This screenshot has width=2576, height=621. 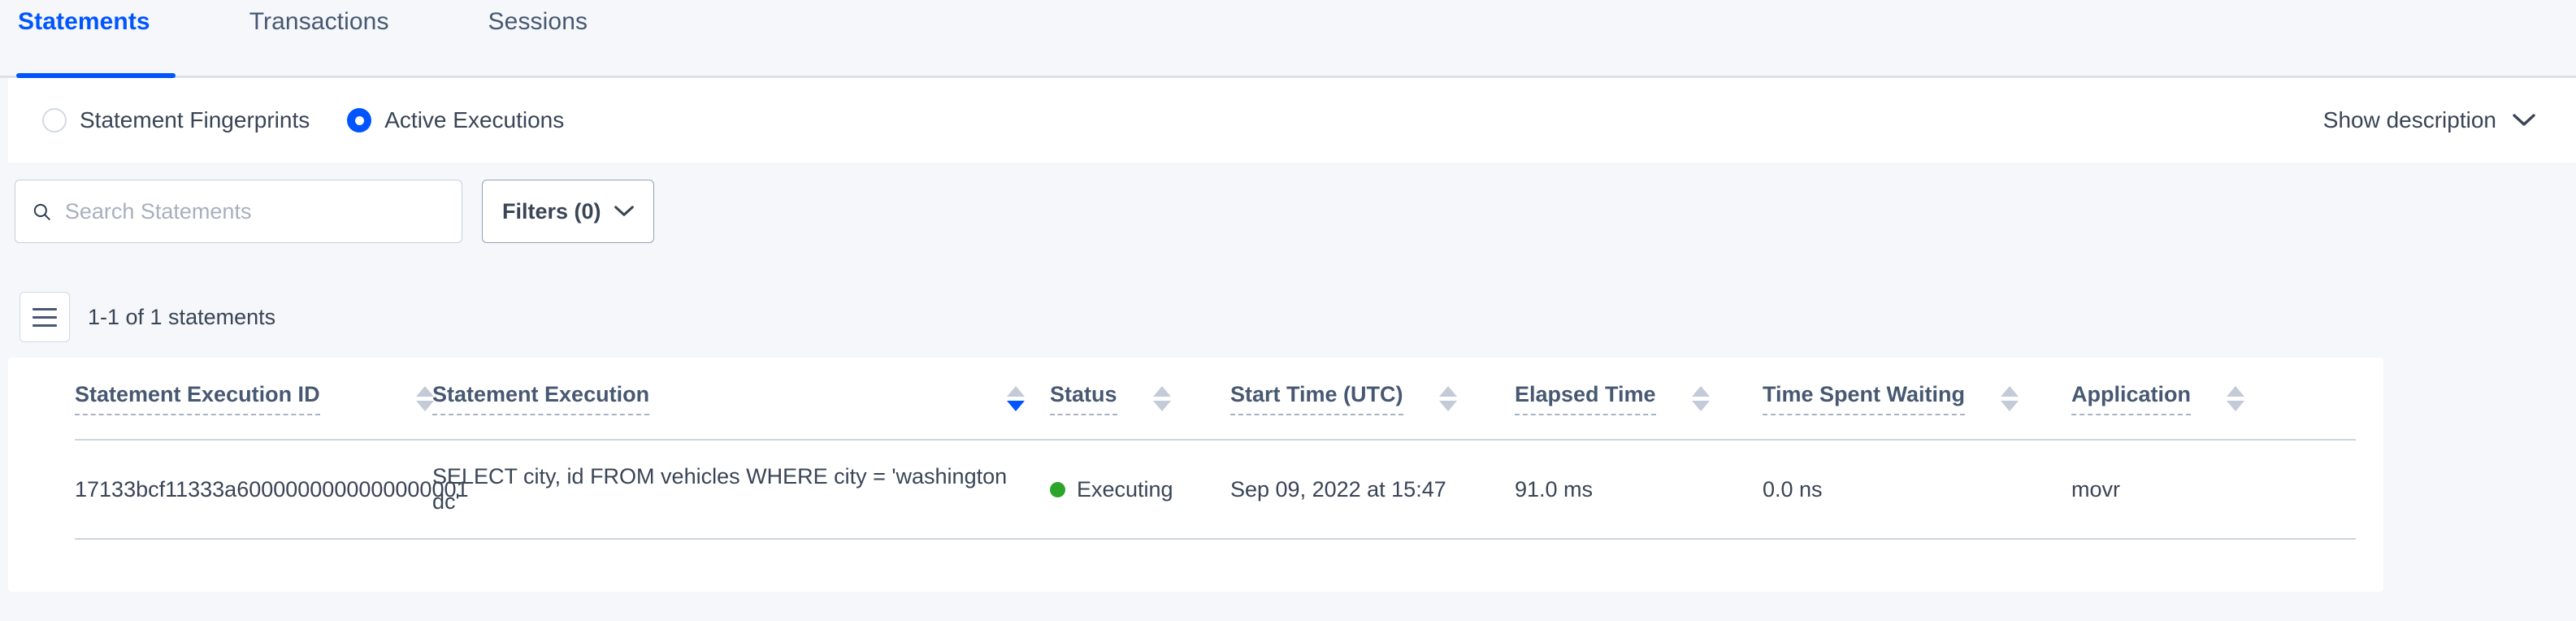 What do you see at coordinates (1338, 489) in the screenshot?
I see `cell-start-time: Sep 09, 2022 at 15:47` at bounding box center [1338, 489].